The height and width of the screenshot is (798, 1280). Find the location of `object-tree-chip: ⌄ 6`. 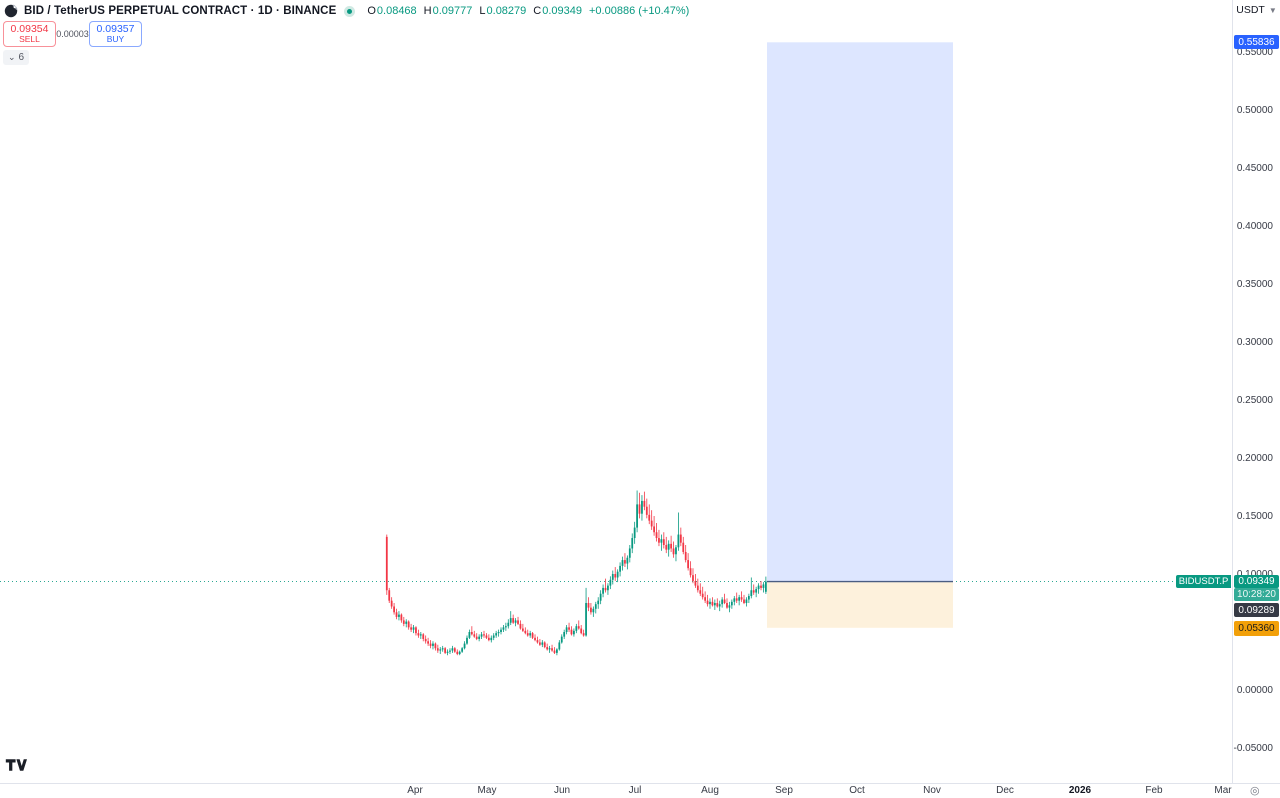

object-tree-chip: ⌄ 6 is located at coordinates (16, 57).